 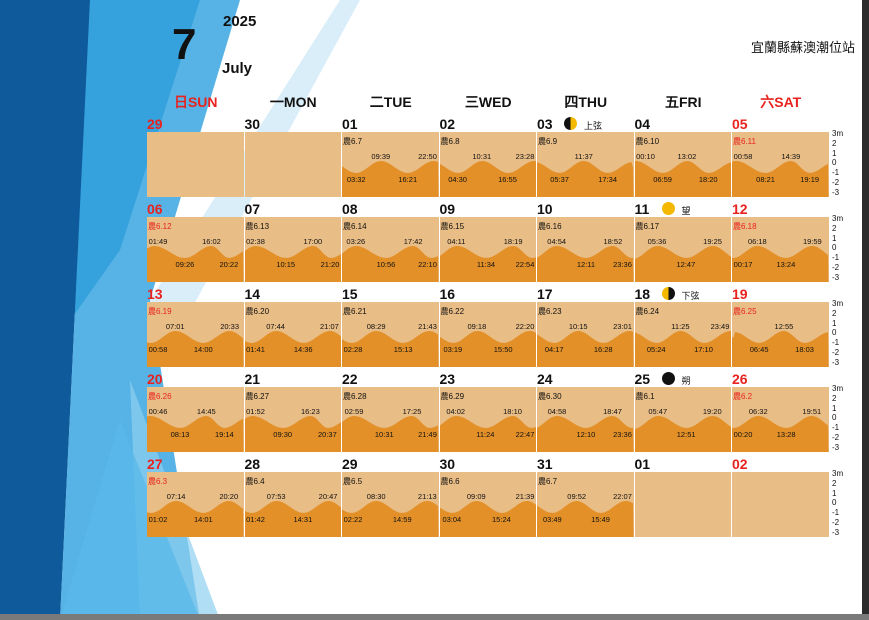 What do you see at coordinates (456, 411) in the screenshot?
I see `high-tide-time: 04:02` at bounding box center [456, 411].